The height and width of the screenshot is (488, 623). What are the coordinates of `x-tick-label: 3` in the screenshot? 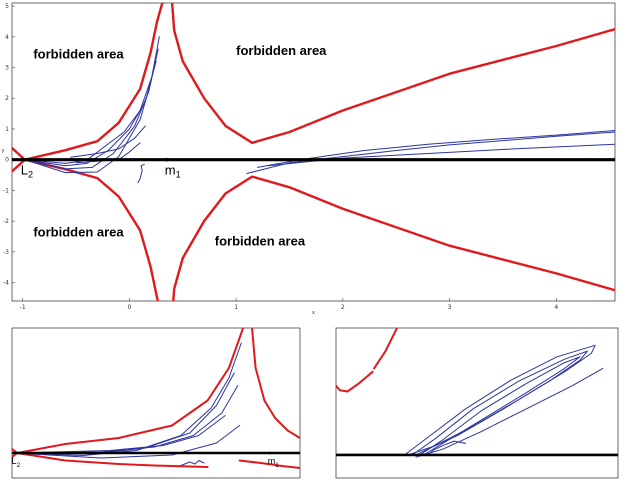 It's located at (450, 307).